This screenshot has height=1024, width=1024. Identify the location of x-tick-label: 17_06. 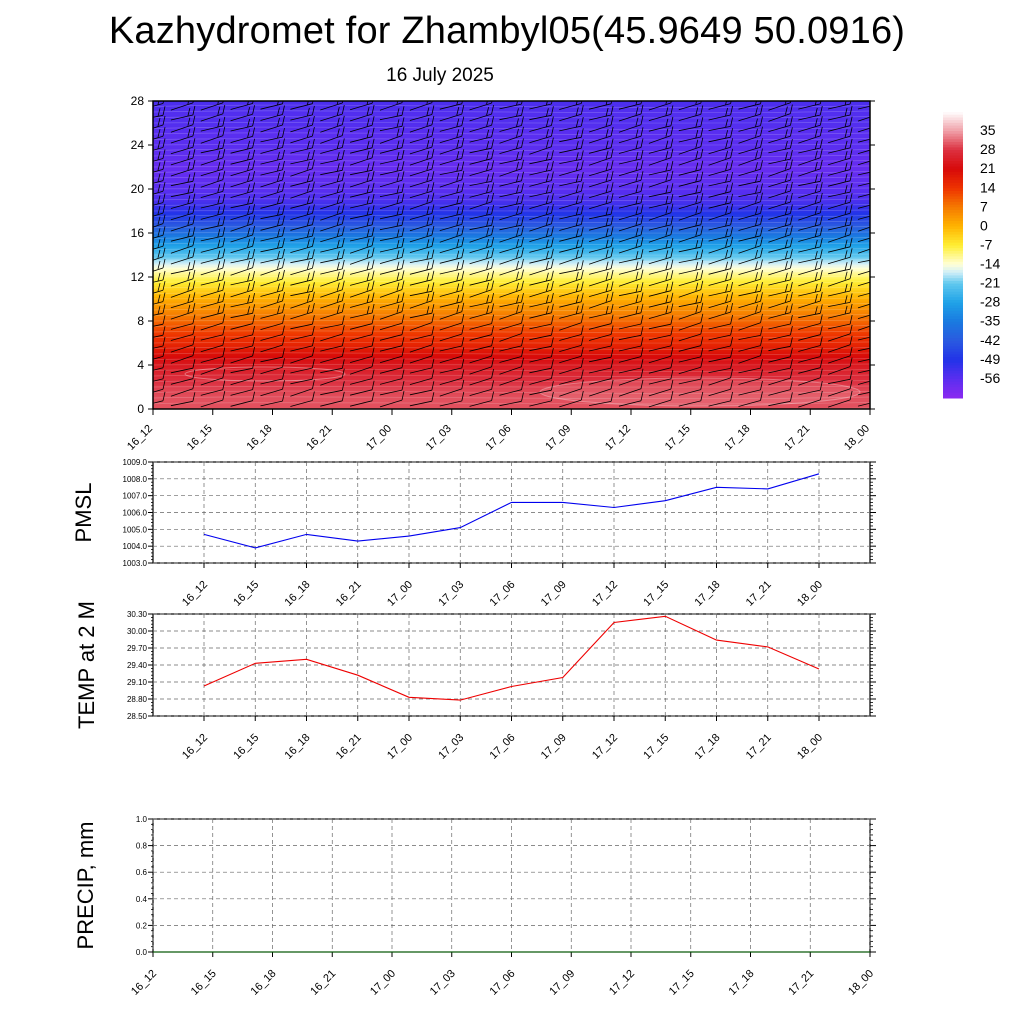
(499, 438).